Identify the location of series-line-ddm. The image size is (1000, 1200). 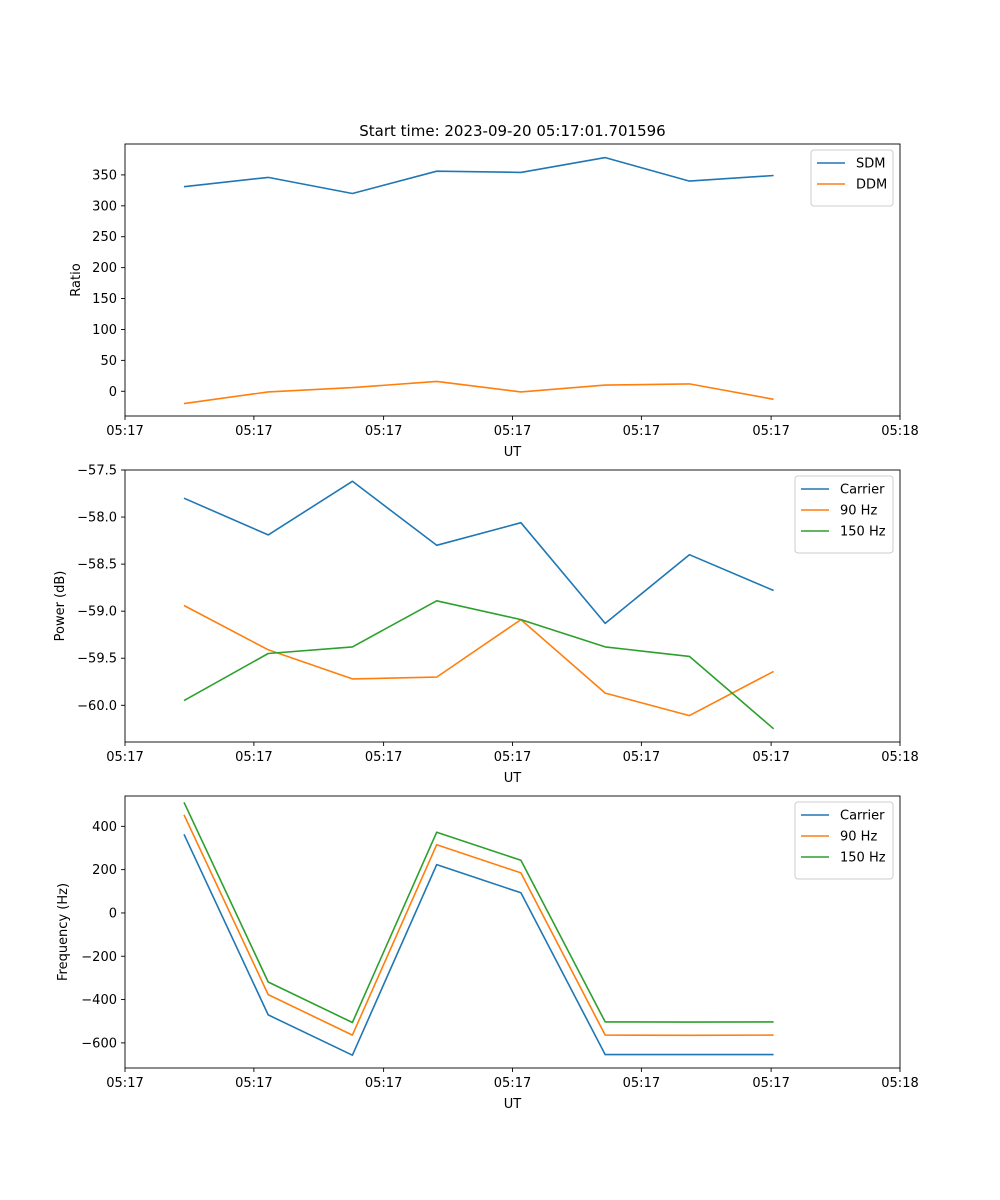
(478, 392).